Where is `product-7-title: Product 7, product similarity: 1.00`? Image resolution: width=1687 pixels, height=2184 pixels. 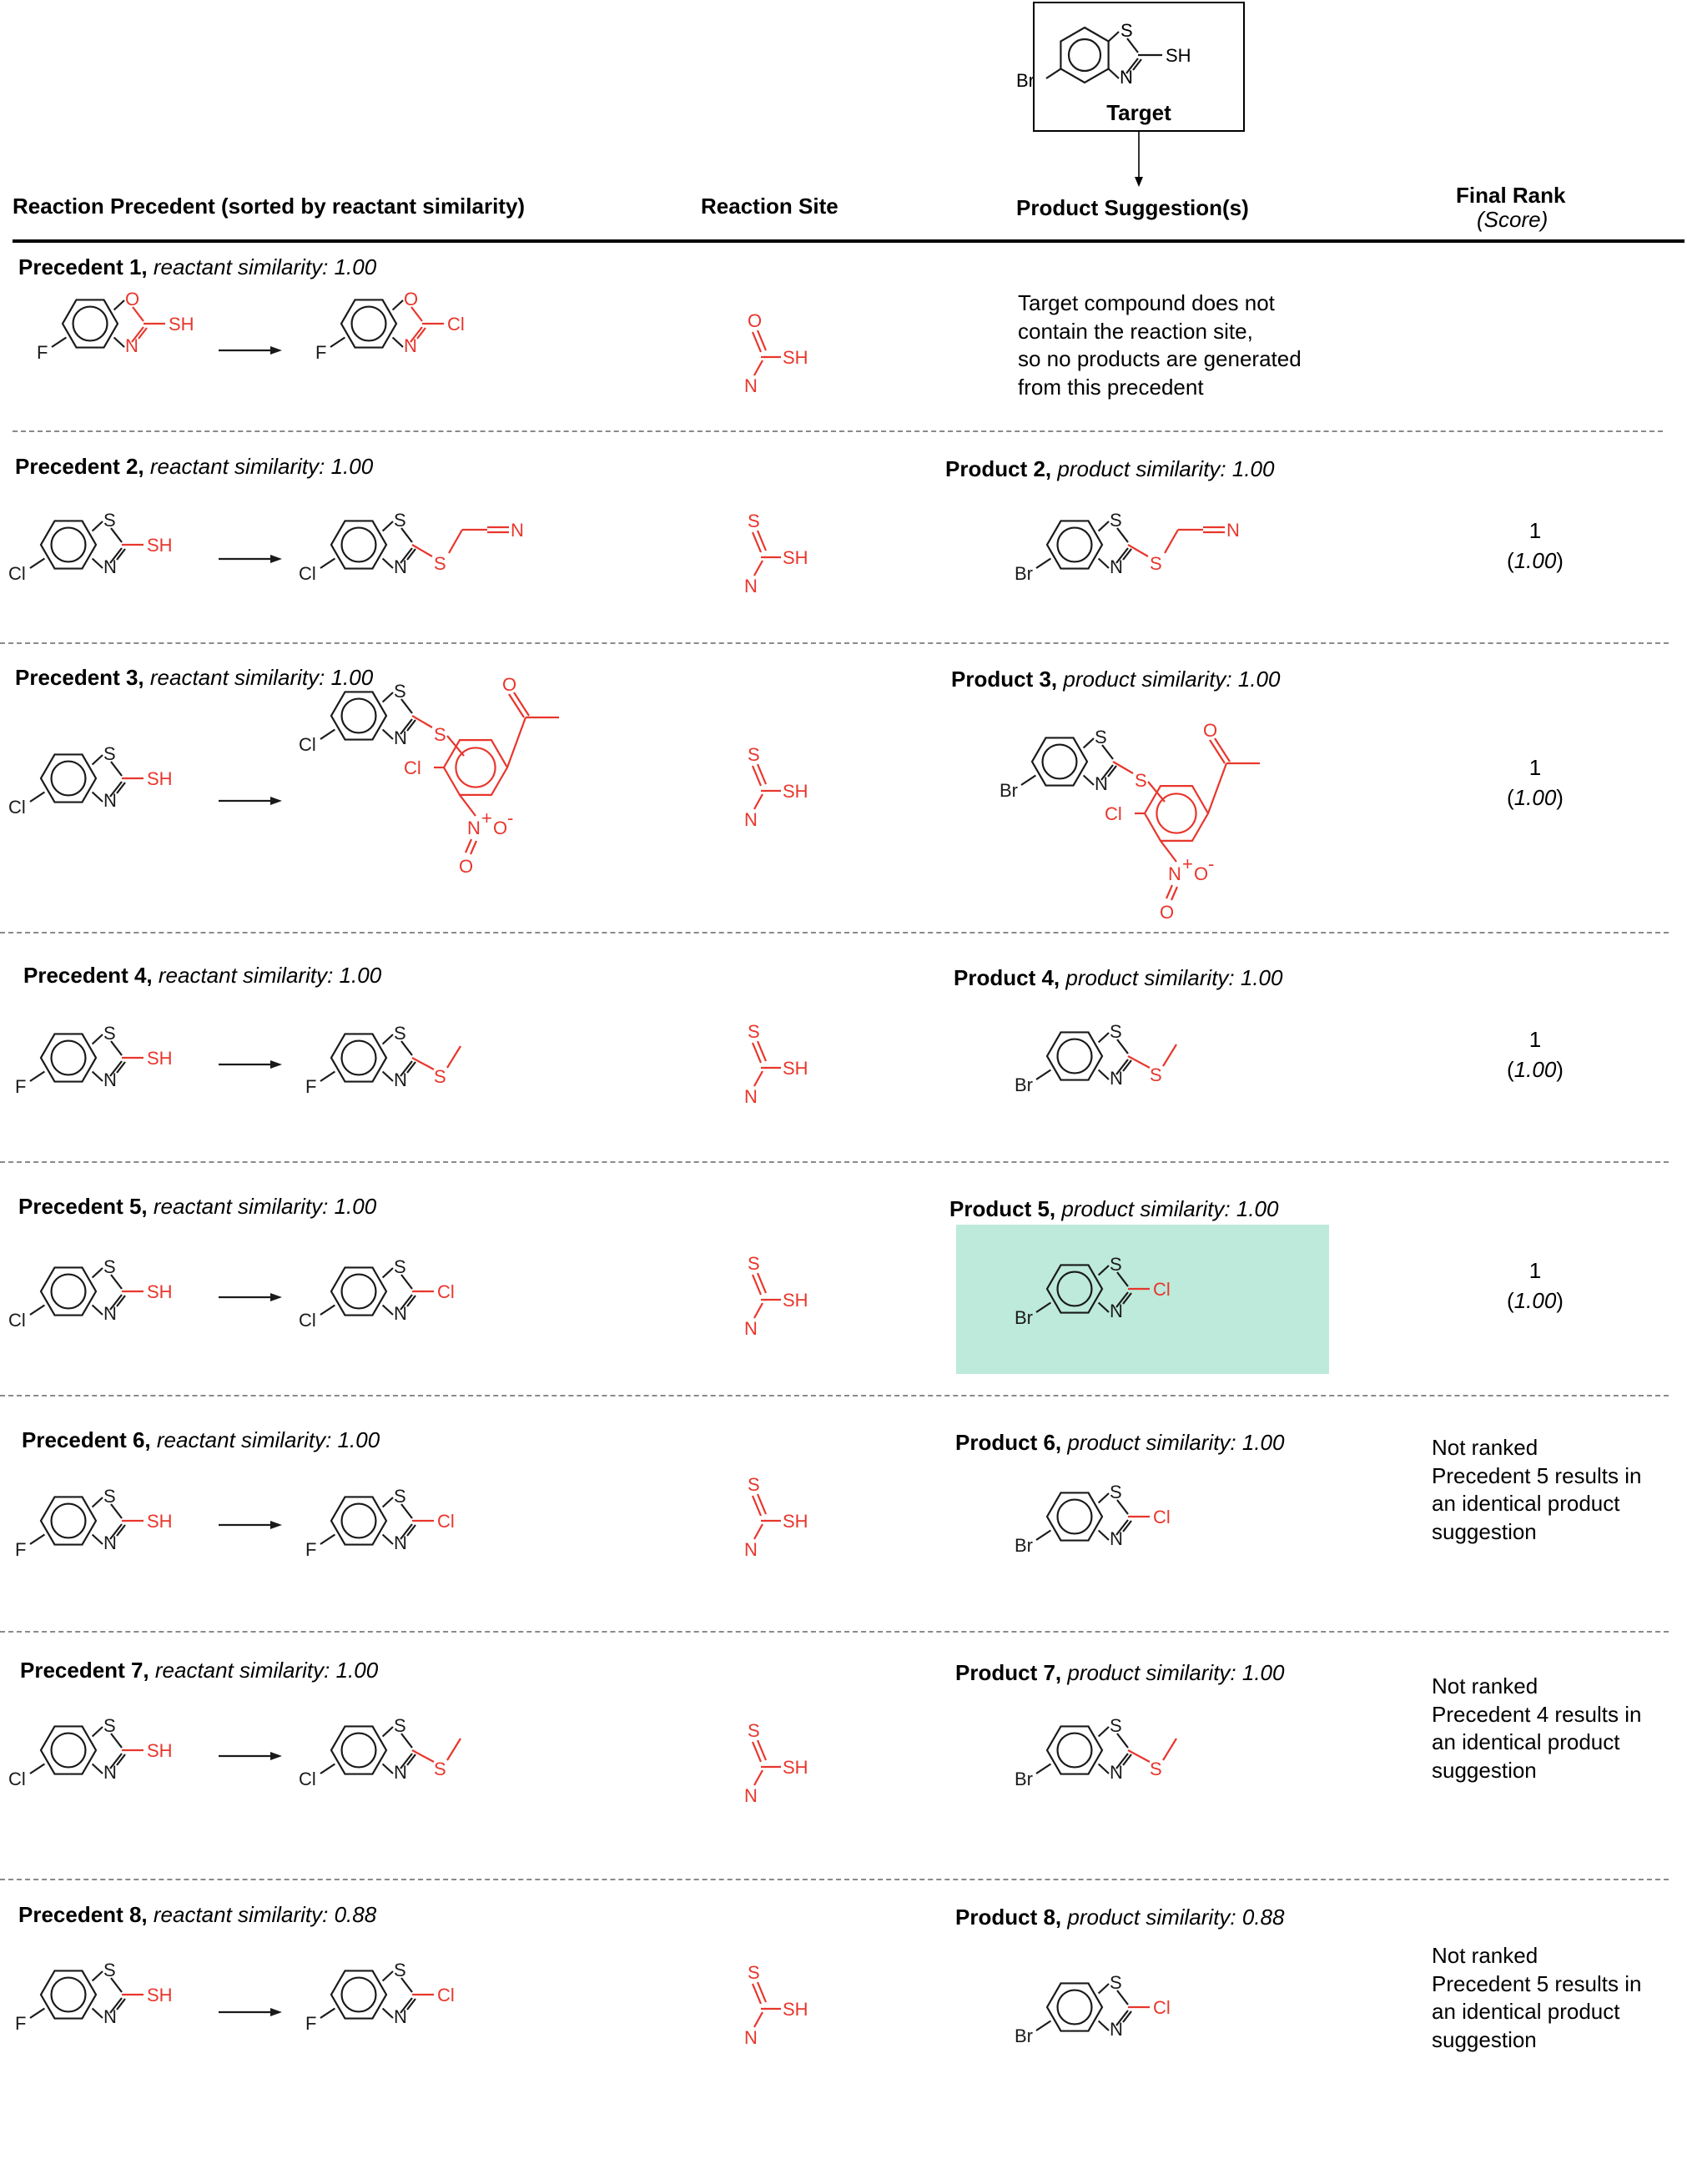
product-7-title: Product 7, product similarity: 1.00 is located at coordinates (1119, 1673).